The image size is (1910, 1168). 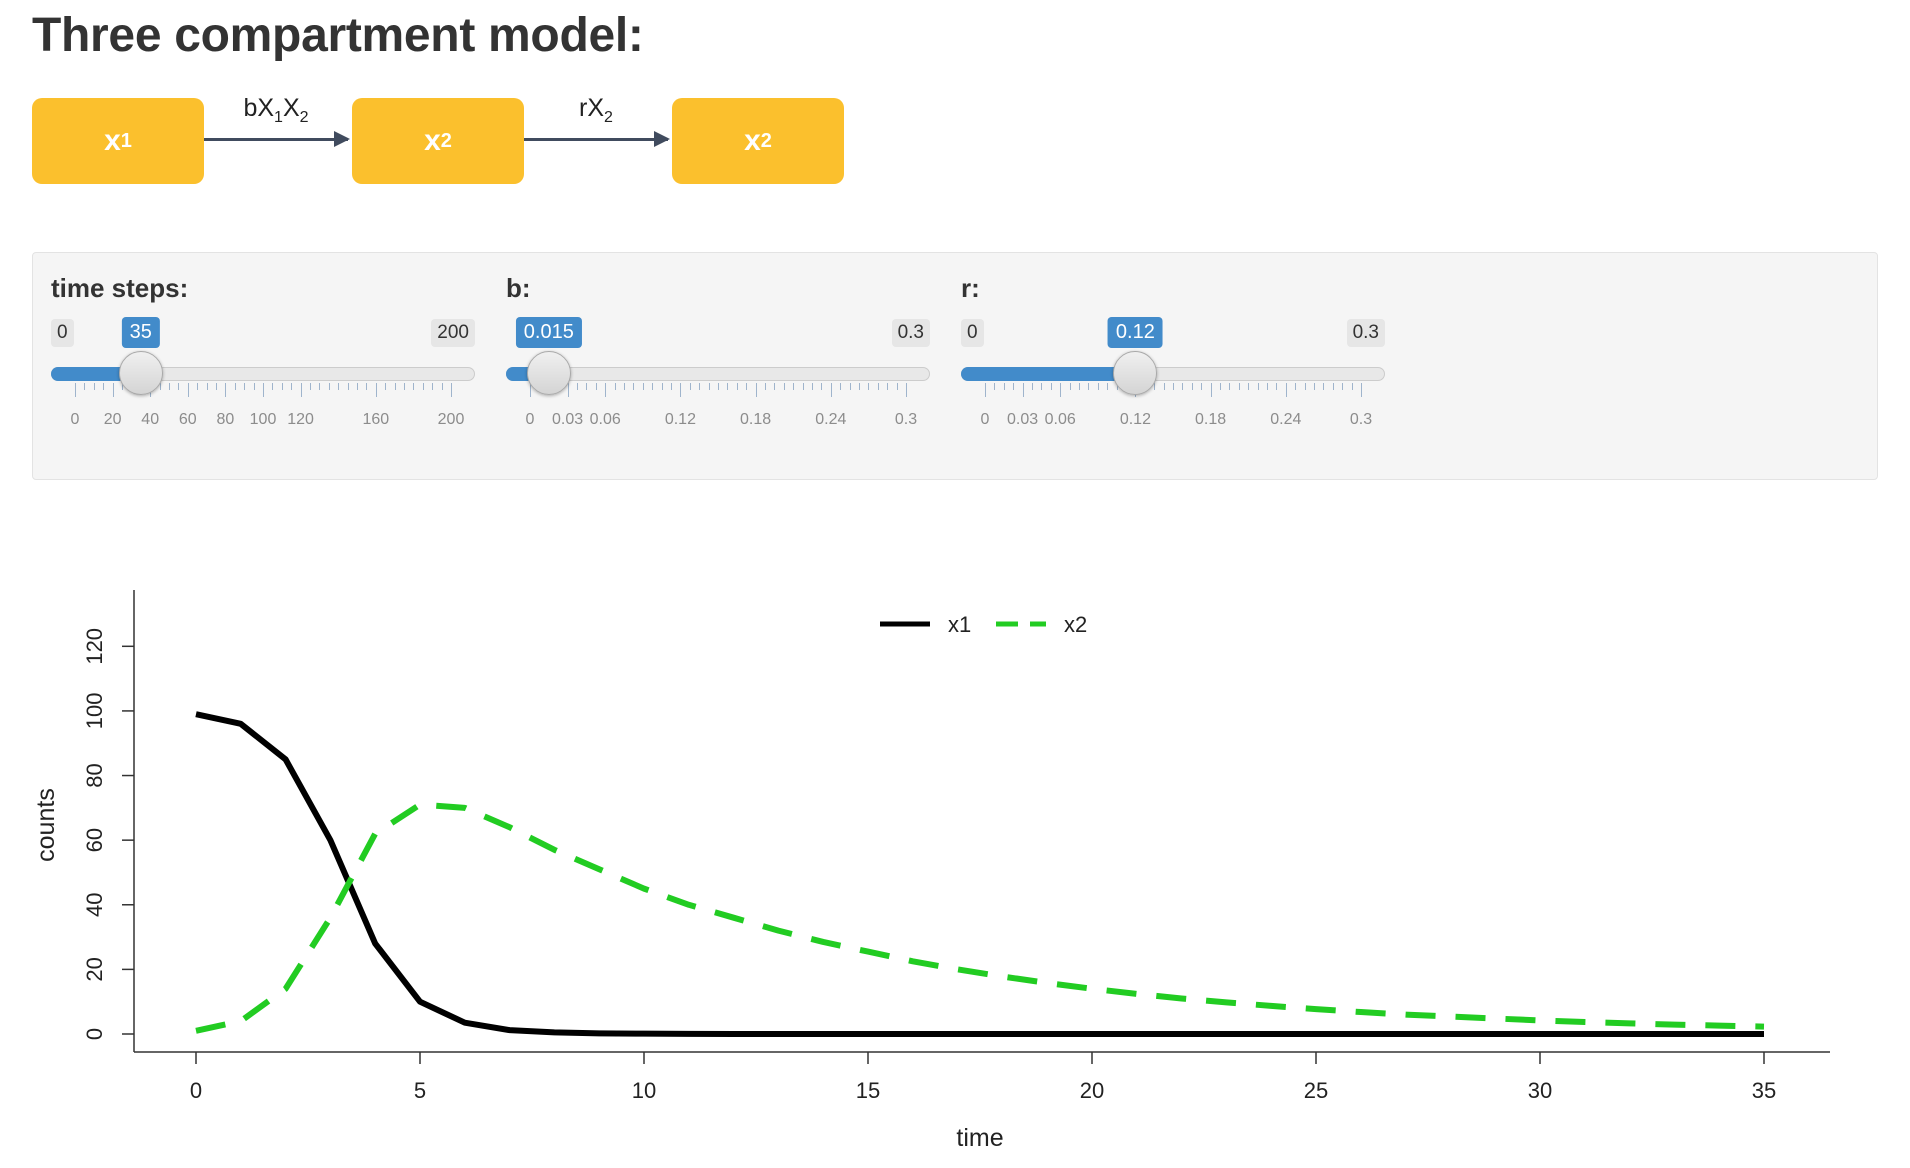 I want to click on x-tick-label: 35, so click(x=1764, y=1090).